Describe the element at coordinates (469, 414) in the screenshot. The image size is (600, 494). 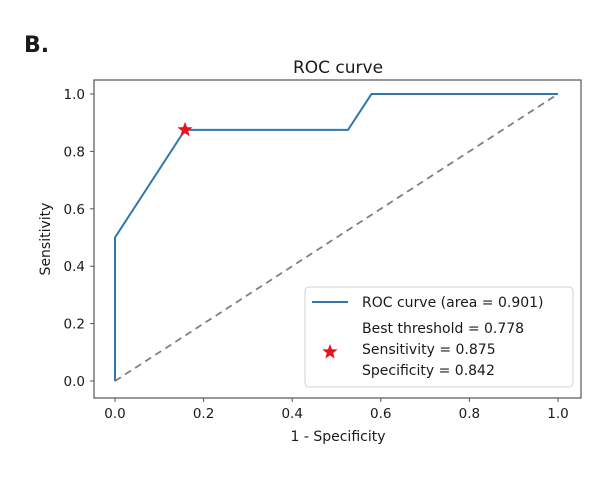
I see `x-tick-label: 0.8` at that location.